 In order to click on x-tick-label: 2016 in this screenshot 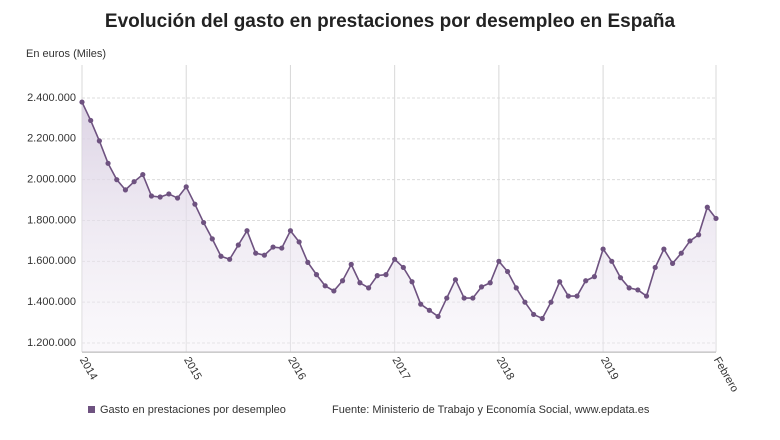, I will do `click(296, 368)`.